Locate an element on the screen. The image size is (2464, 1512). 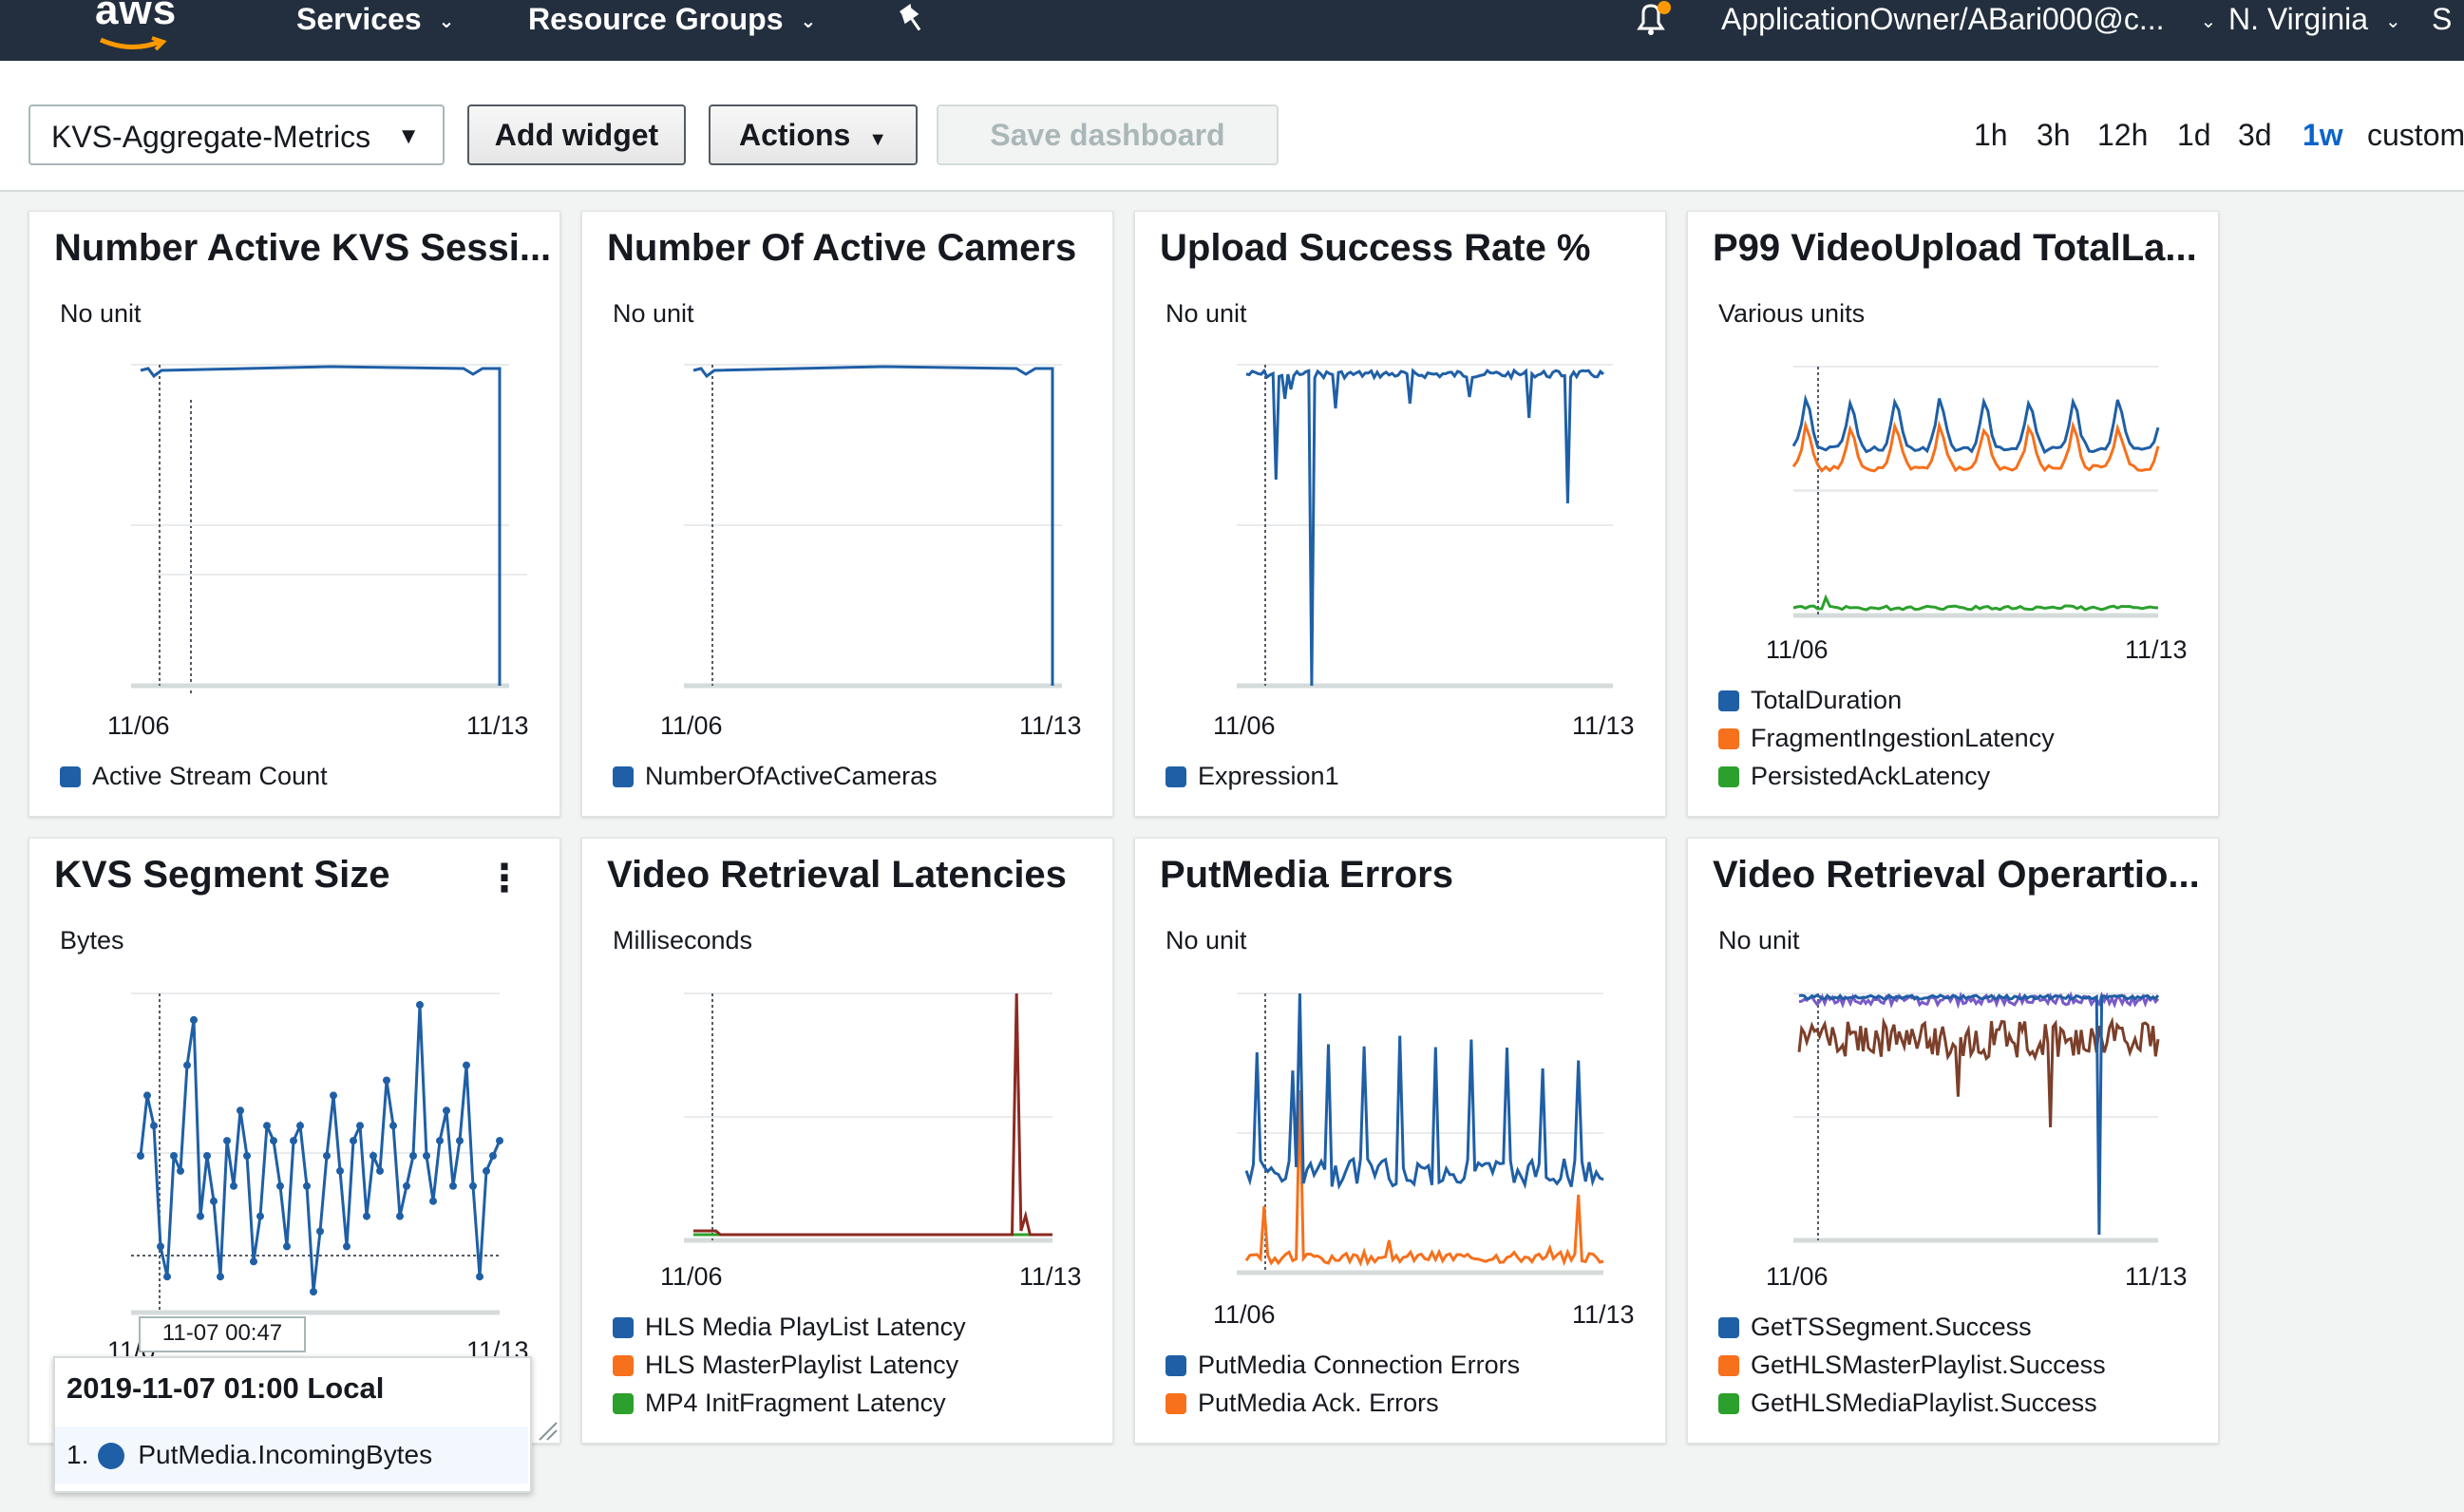
caret-down-icon: ▼ is located at coordinates (408, 136).